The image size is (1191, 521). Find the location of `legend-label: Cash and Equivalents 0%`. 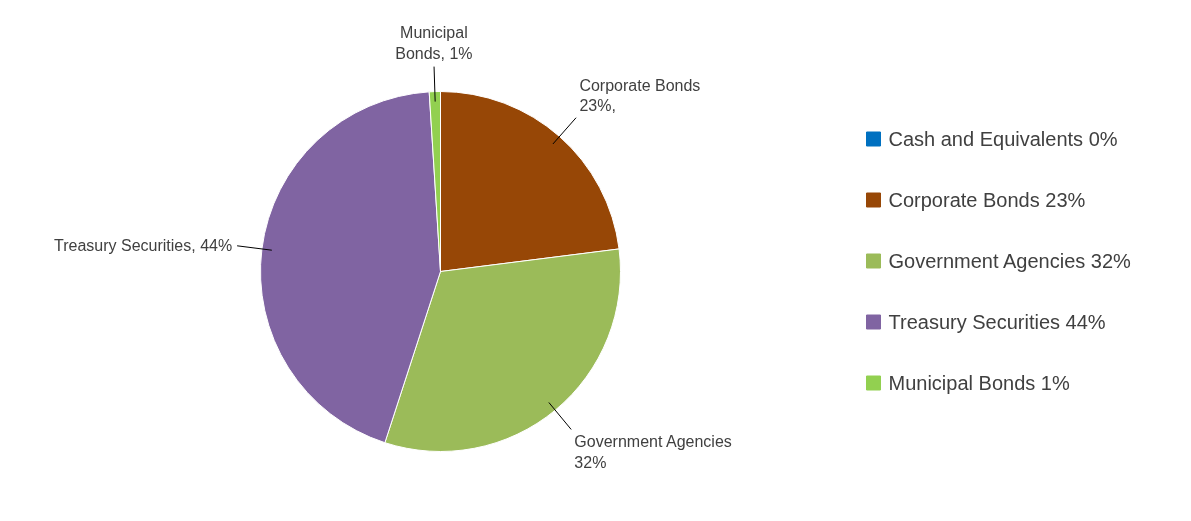

legend-label: Cash and Equivalents 0% is located at coordinates (1003, 139).